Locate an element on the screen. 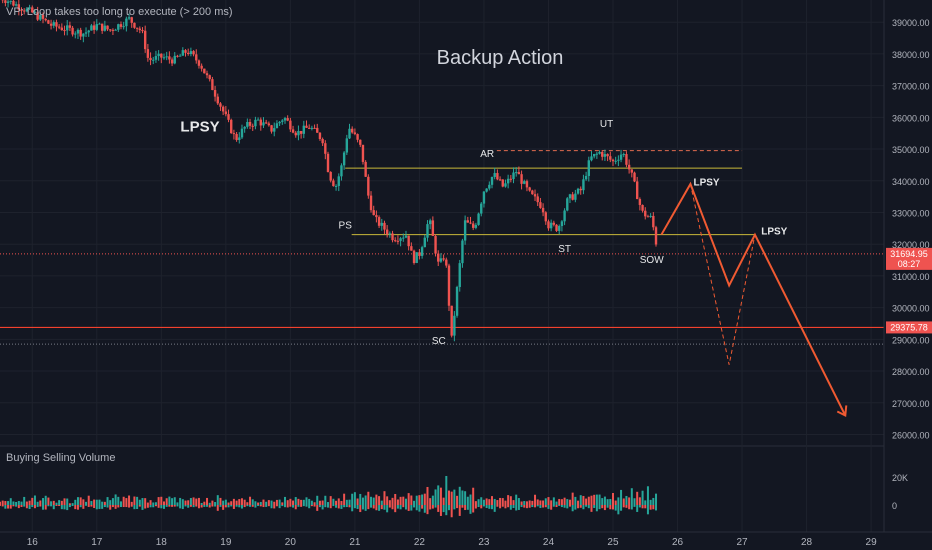 The image size is (932, 550). price-tag-label: 31694.95 is located at coordinates (909, 254).